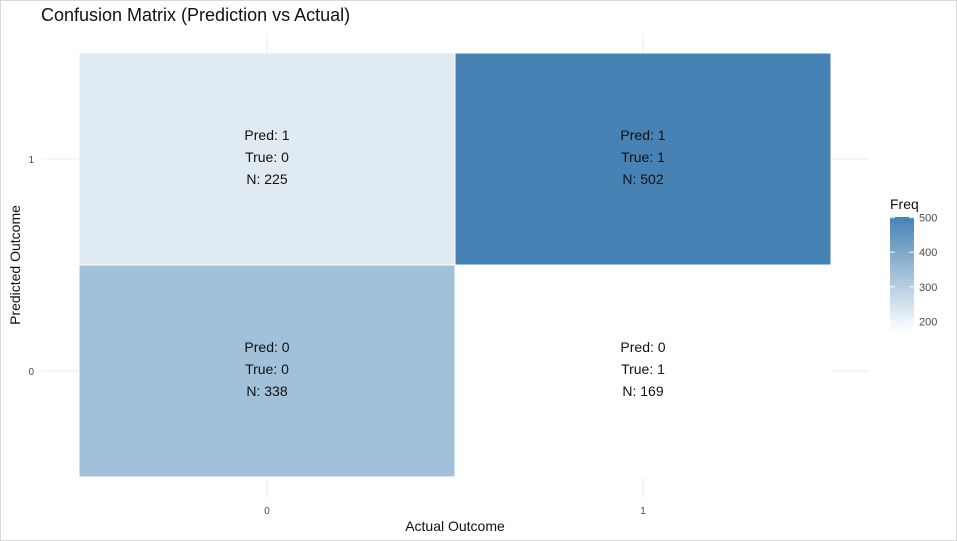  I want to click on y-tick-label: 1, so click(31, 160).